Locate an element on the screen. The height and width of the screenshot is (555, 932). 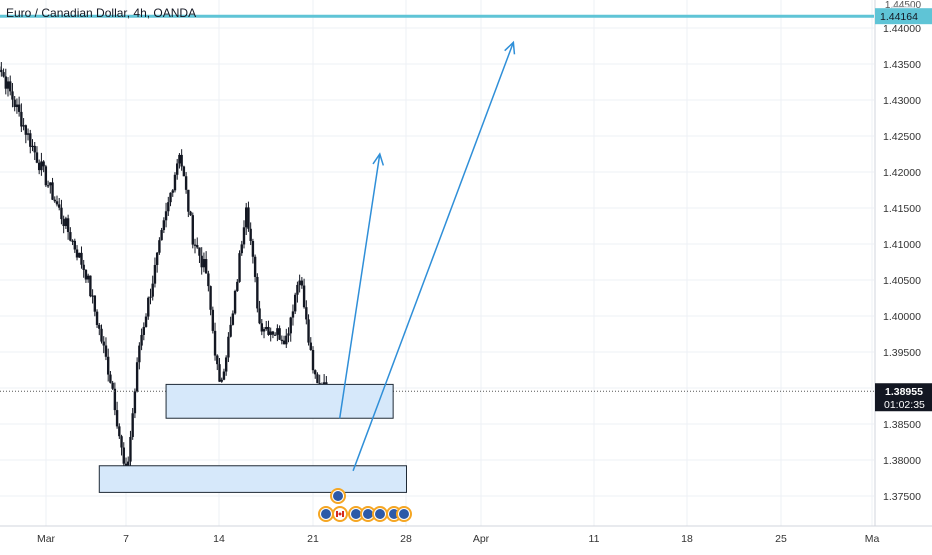
time-tick-label: 14 is located at coordinates (219, 539).